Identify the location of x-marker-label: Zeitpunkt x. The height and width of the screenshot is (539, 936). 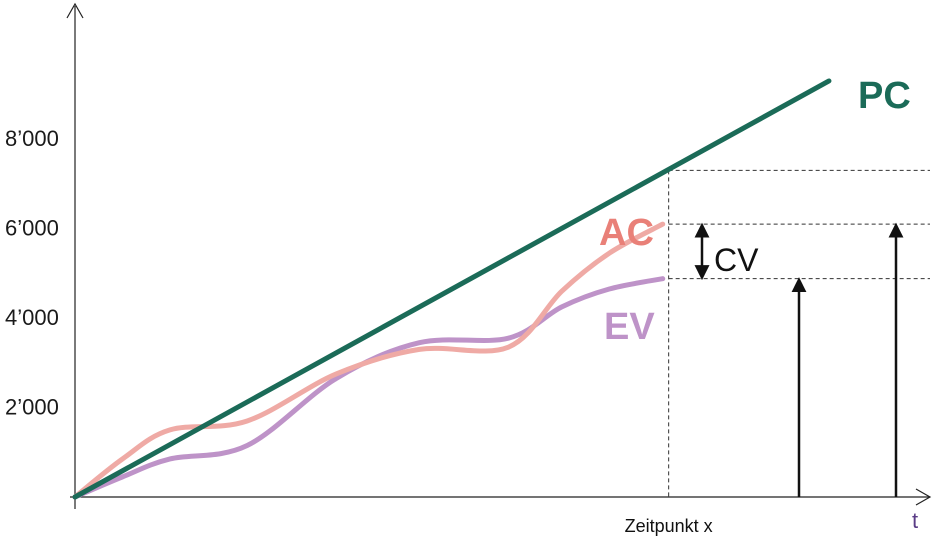
(669, 526).